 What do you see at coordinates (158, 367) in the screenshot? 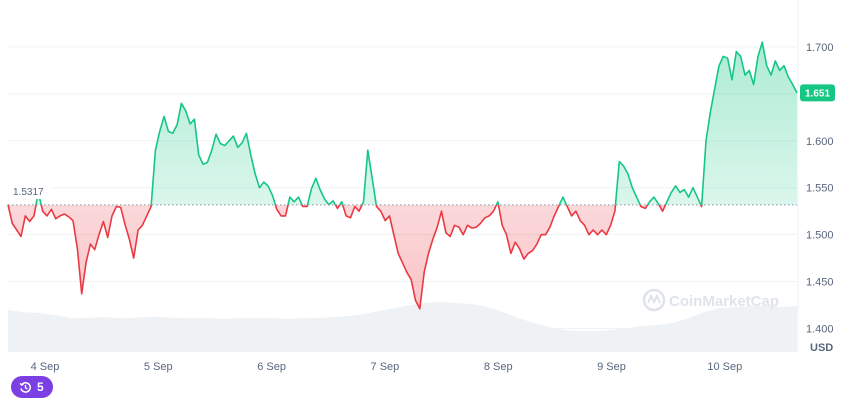
I see `x-tick-label: 5 Sep` at bounding box center [158, 367].